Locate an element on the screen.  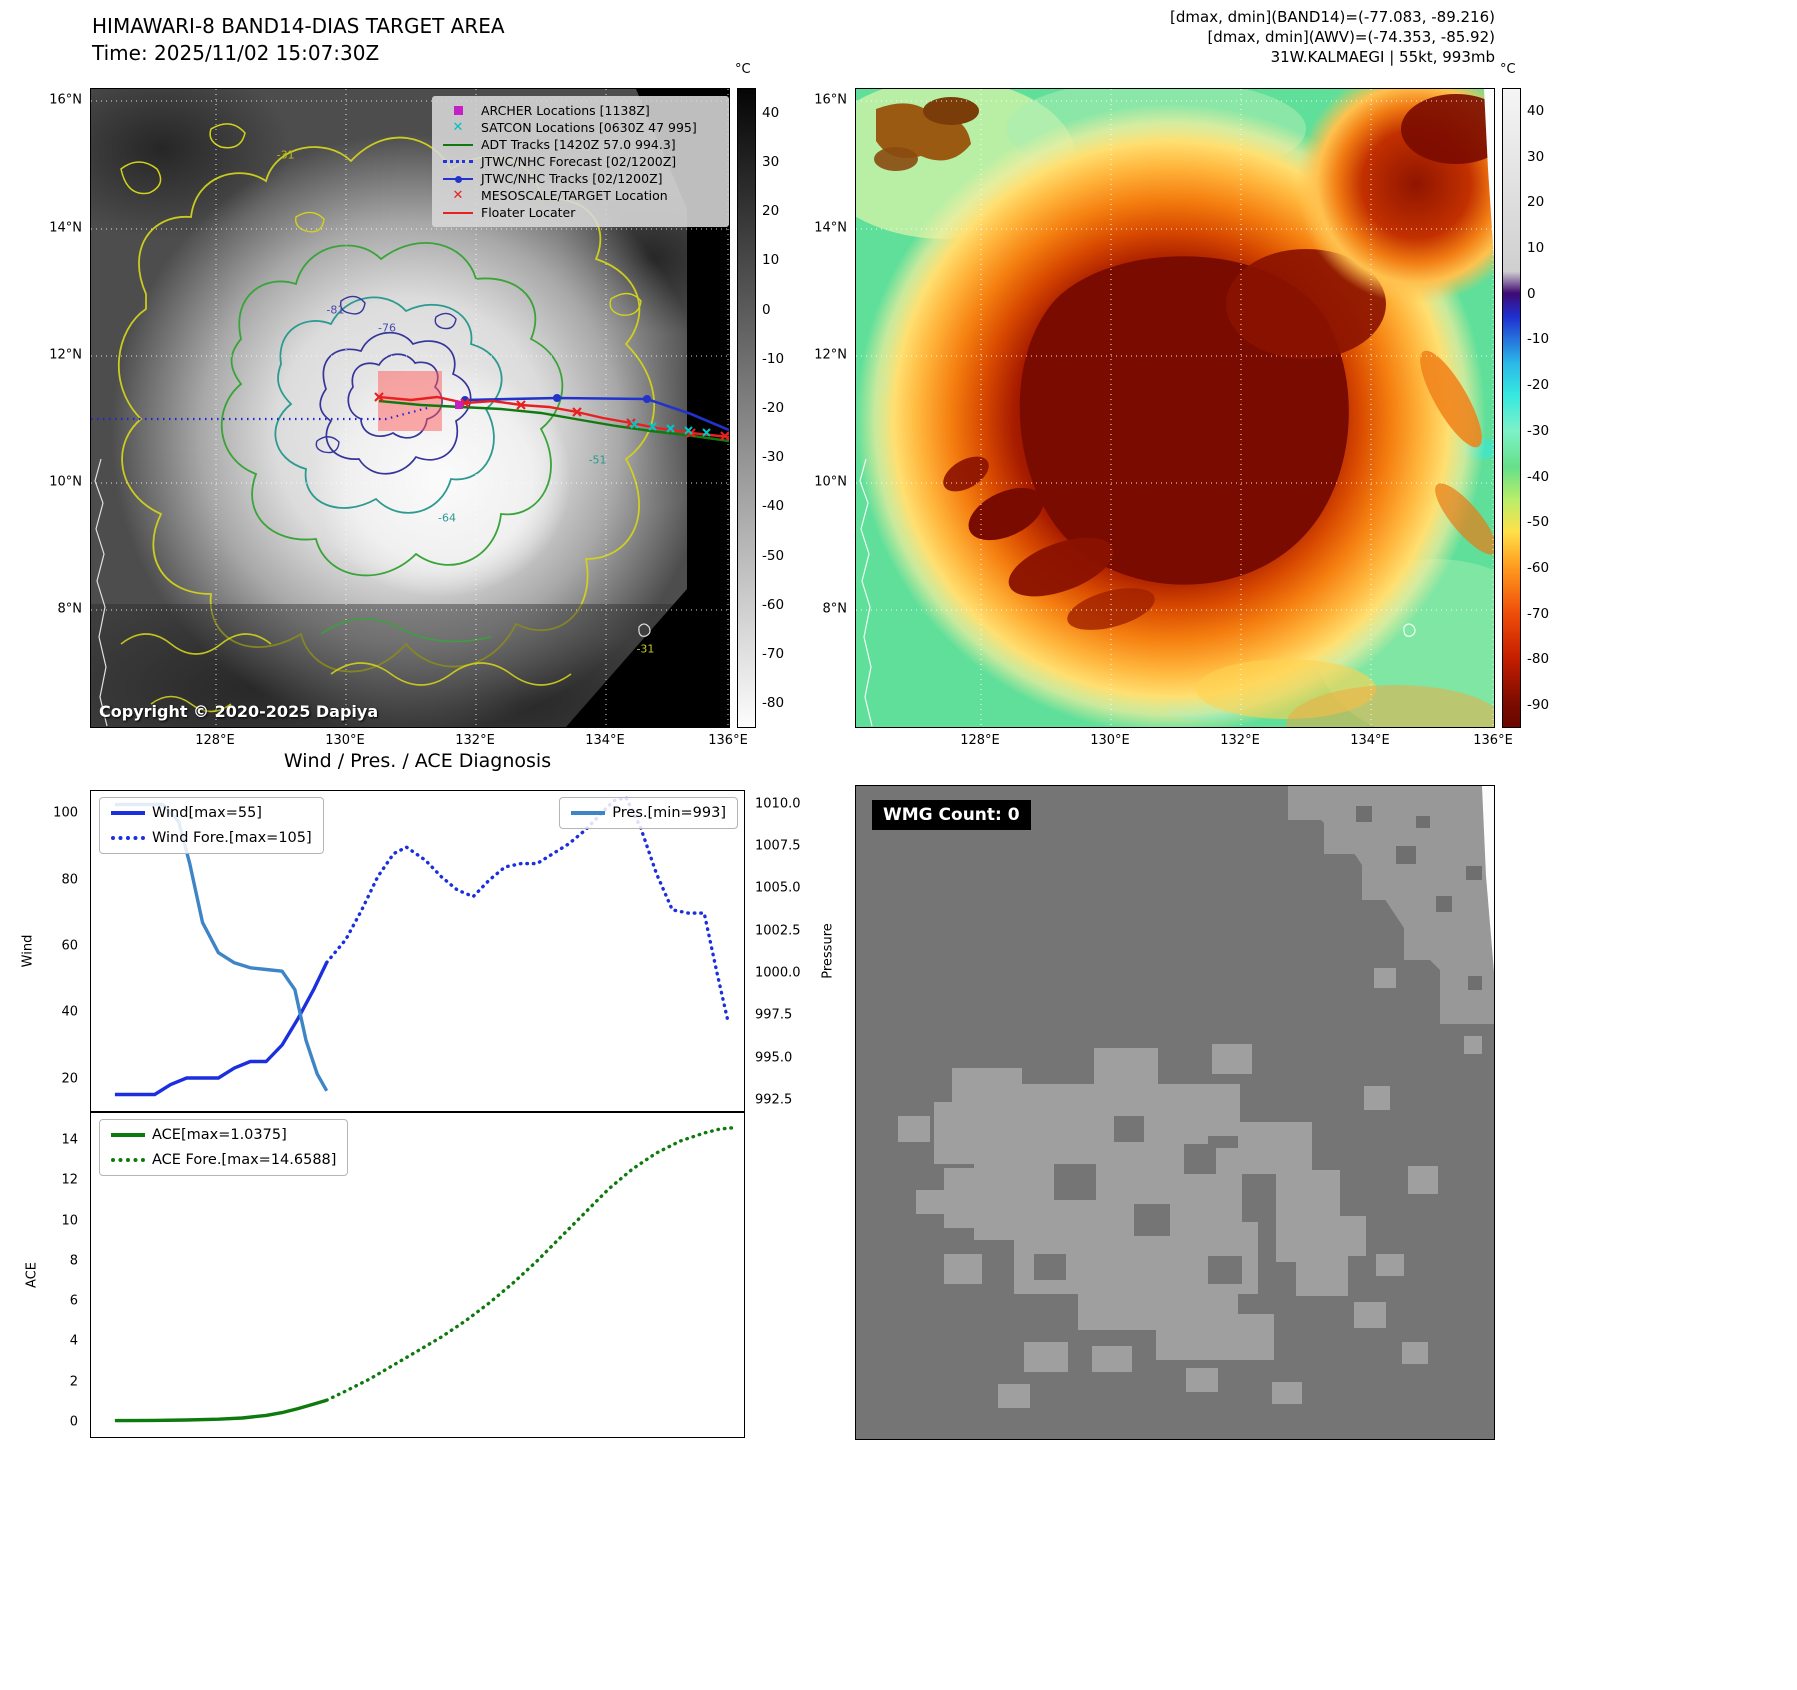
ace-plot-area is located at coordinates (424, 1274).